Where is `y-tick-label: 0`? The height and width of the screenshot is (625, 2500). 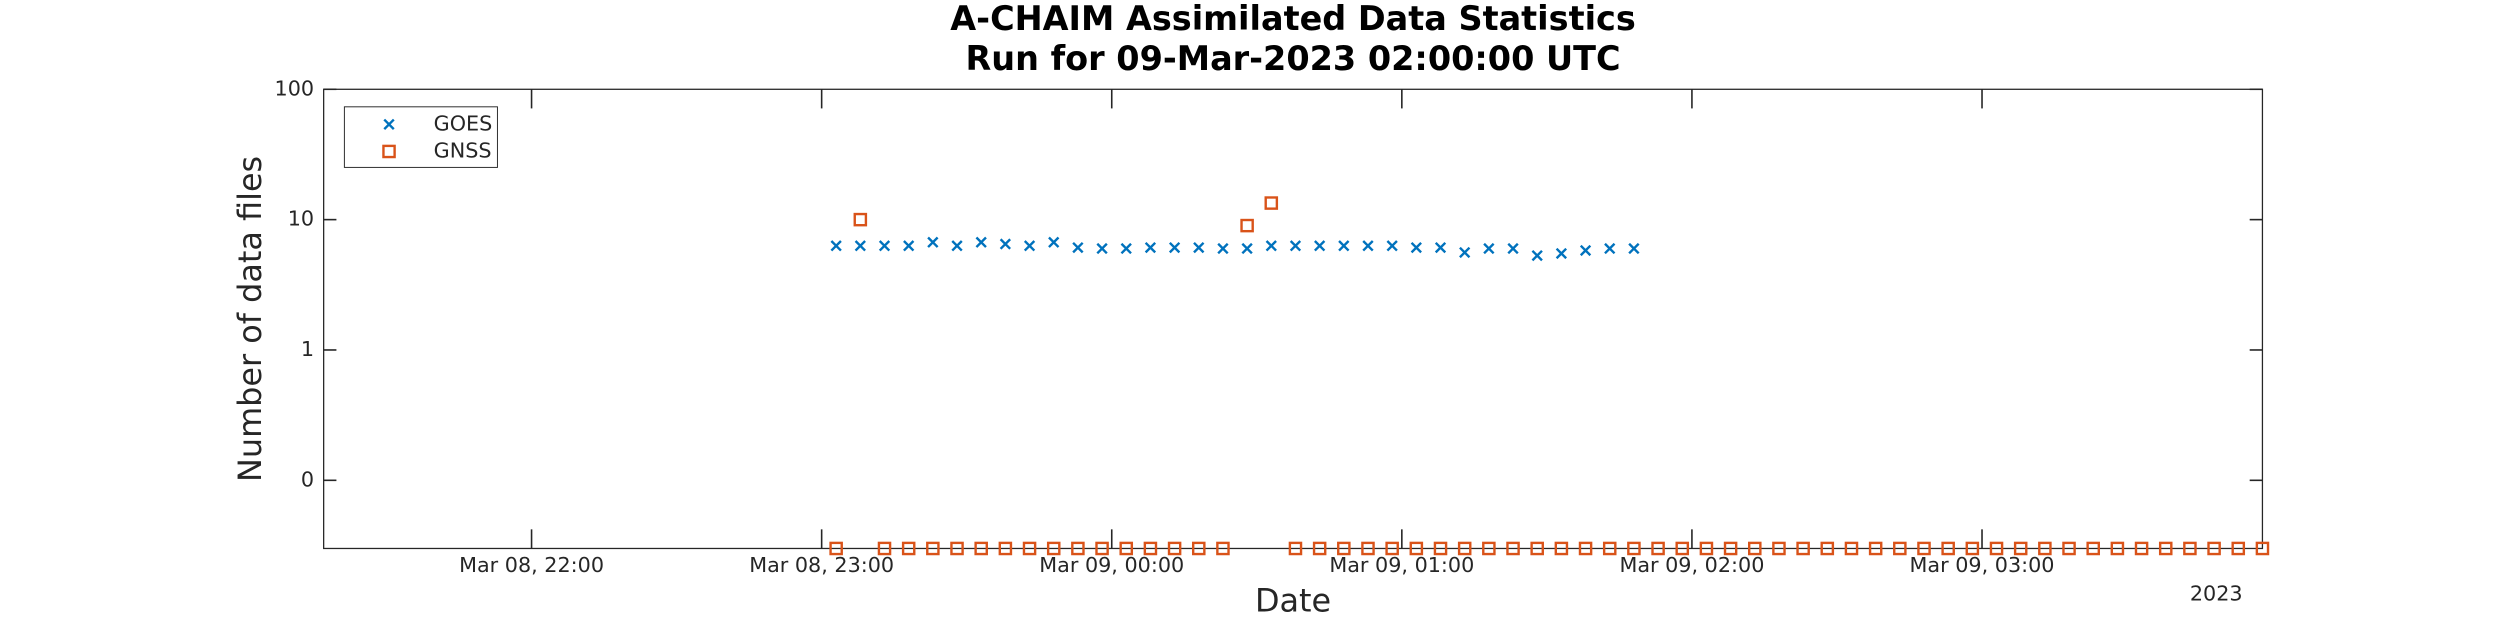 y-tick-label: 0 is located at coordinates (307, 479).